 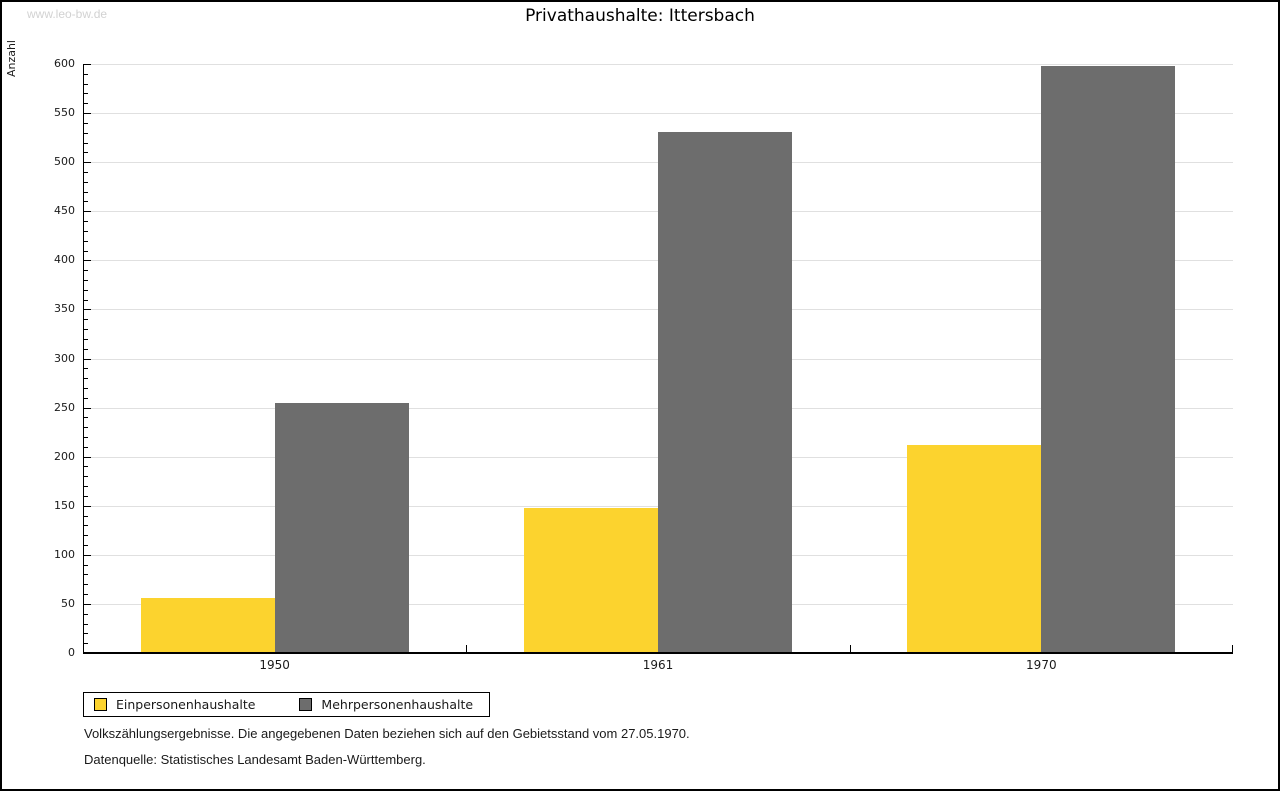 What do you see at coordinates (67, 14) in the screenshot?
I see `watermark: www.leo-bw.de` at bounding box center [67, 14].